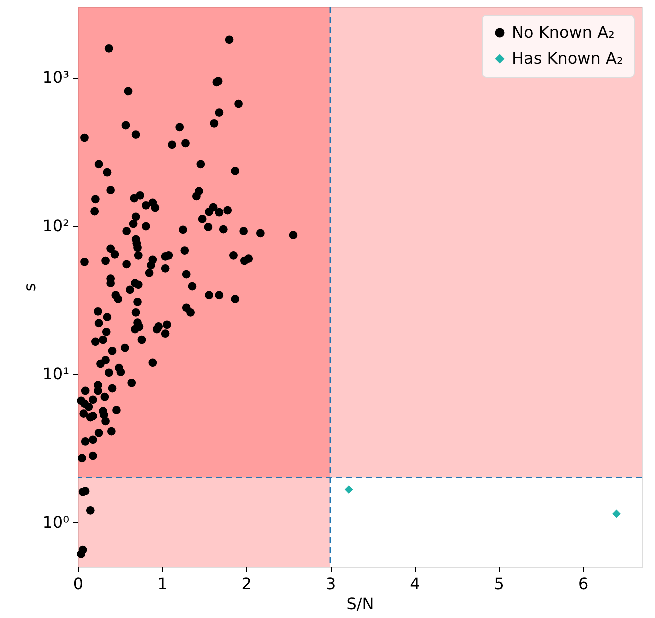 Image resolution: width=655 pixels, height=618 pixels. I want to click on y-tick-label: 10⁰, so click(56, 522).